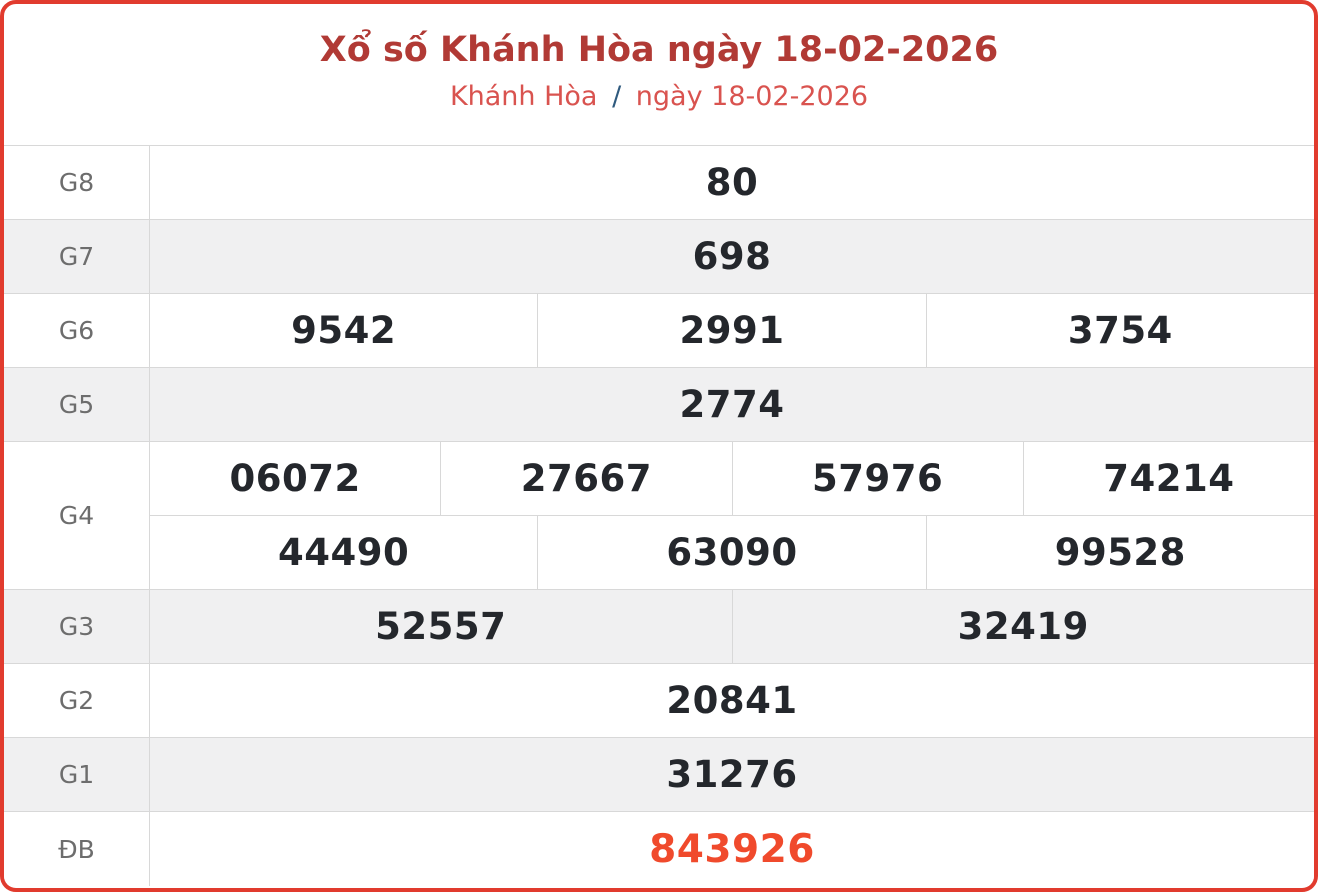 This screenshot has width=1318, height=892. What do you see at coordinates (732, 404) in the screenshot?
I see `prize-number: 2774` at bounding box center [732, 404].